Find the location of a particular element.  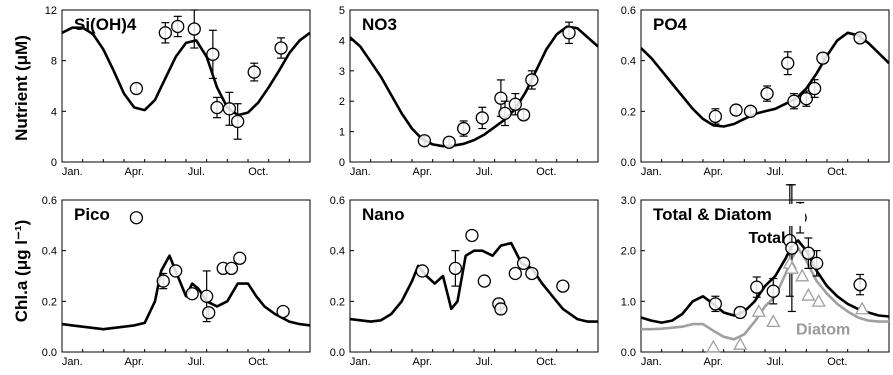

ylabel-top: Nutrient (μM) is located at coordinates (21, 88).